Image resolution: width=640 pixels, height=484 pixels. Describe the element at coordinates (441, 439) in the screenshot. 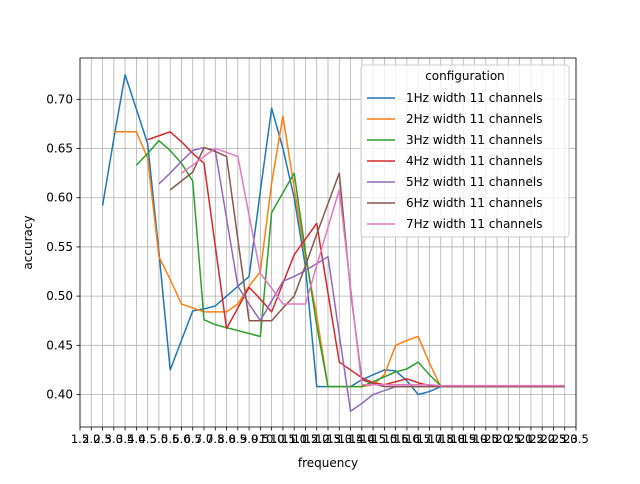

I see `x-tick-label: 17.5` at that location.